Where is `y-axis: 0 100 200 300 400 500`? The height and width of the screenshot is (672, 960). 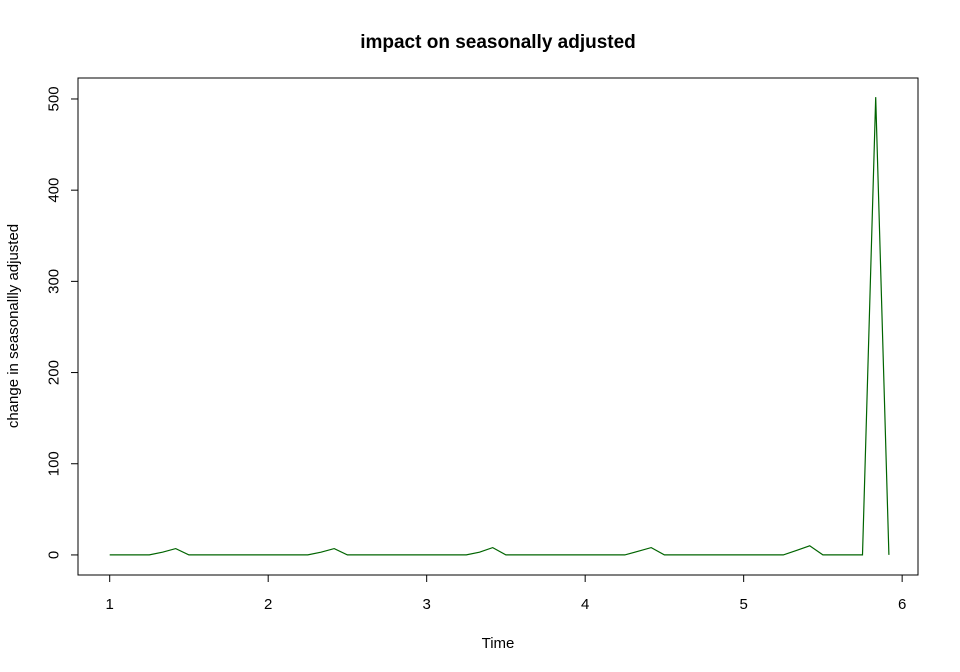
y-axis: 0 100 200 300 400 500 is located at coordinates (62, 322).